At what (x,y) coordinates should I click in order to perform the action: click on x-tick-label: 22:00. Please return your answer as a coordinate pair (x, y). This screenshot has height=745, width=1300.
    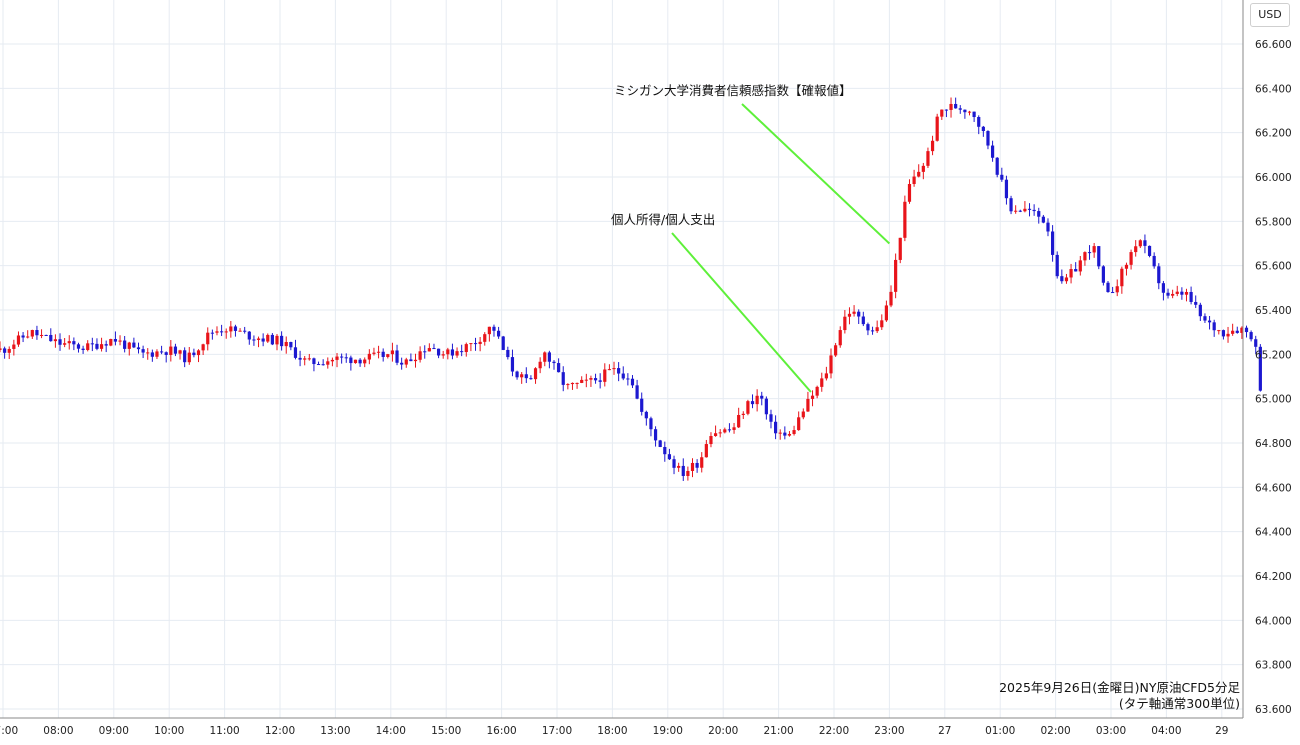
    Looking at the image, I should click on (834, 731).